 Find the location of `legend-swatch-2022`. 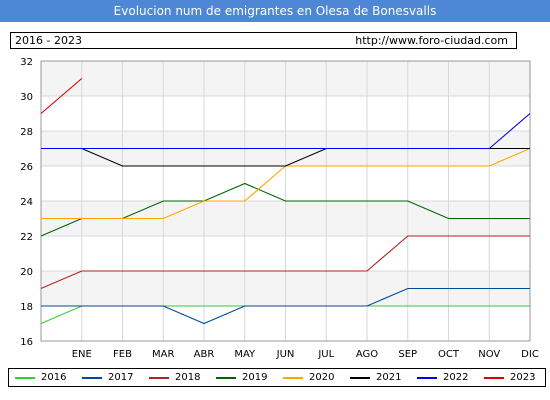

legend-swatch-2022 is located at coordinates (427, 378).